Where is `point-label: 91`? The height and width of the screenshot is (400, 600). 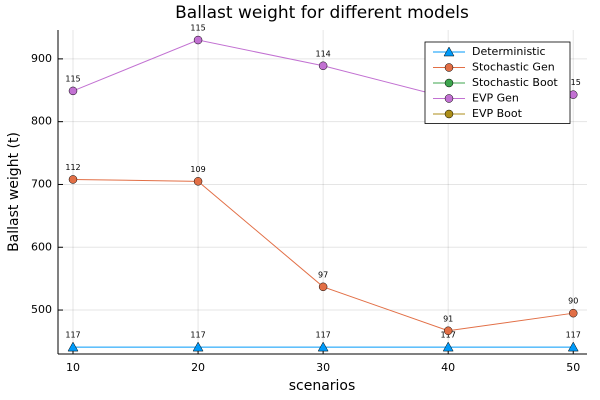
point-label: 91 is located at coordinates (448, 318).